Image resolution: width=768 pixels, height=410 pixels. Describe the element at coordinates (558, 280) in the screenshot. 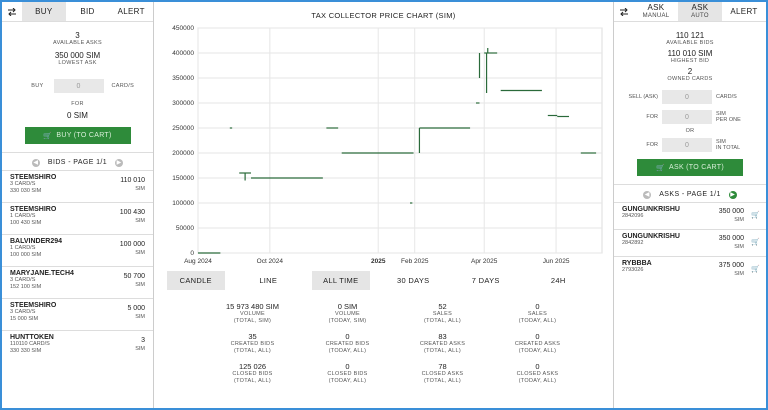

I see `24h-button: 24H` at that location.